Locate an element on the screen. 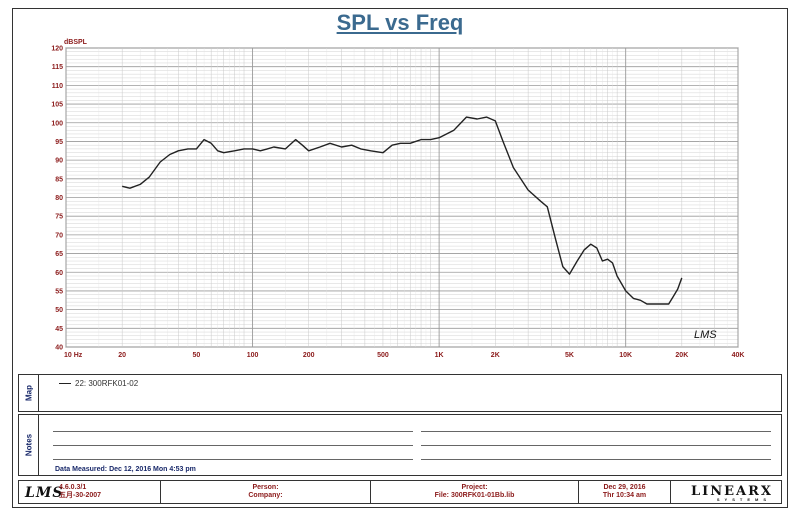  y-tick-label: 60 is located at coordinates (59, 273).